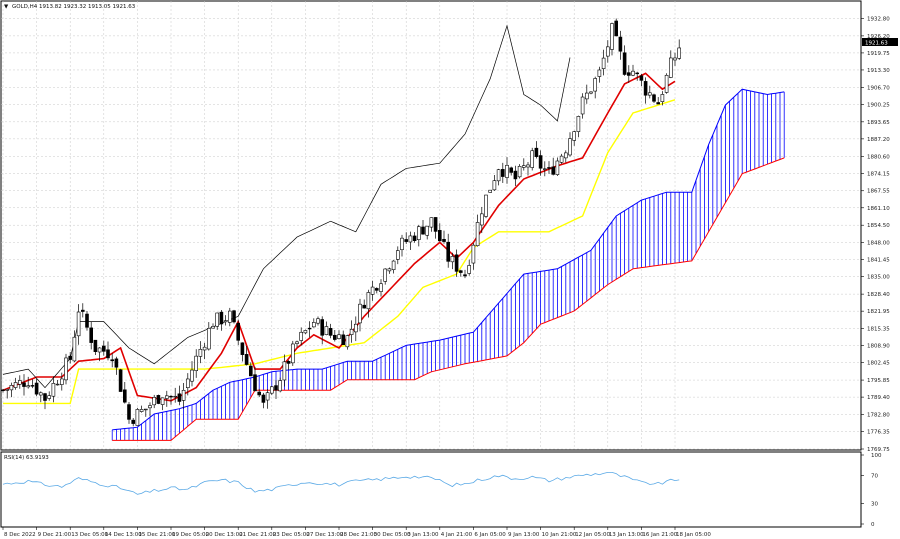 This screenshot has height=539, width=900. Describe the element at coordinates (878, 192) in the screenshot. I see `price-tick-label: 1867.55` at that location.